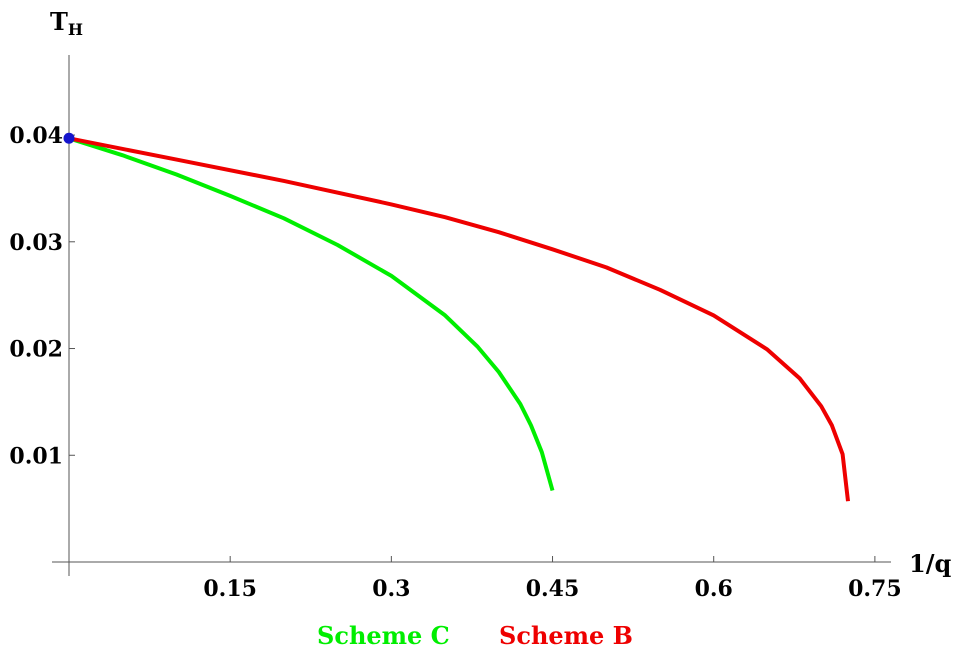 This screenshot has height=661, width=960. I want to click on x-tick-label: 0.6, so click(714, 589).